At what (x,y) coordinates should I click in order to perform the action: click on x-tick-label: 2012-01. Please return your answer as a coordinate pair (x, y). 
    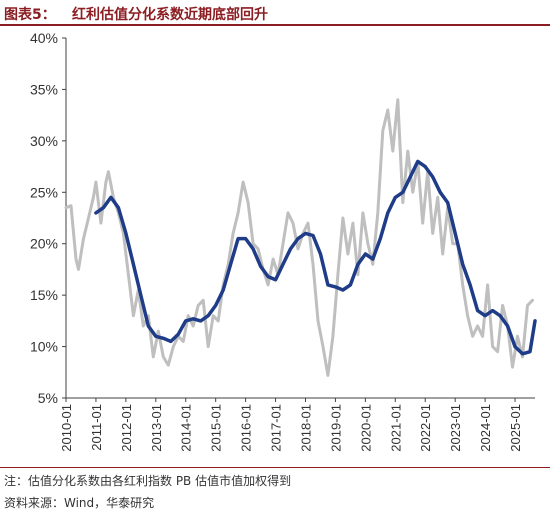
    Looking at the image, I should click on (126, 428).